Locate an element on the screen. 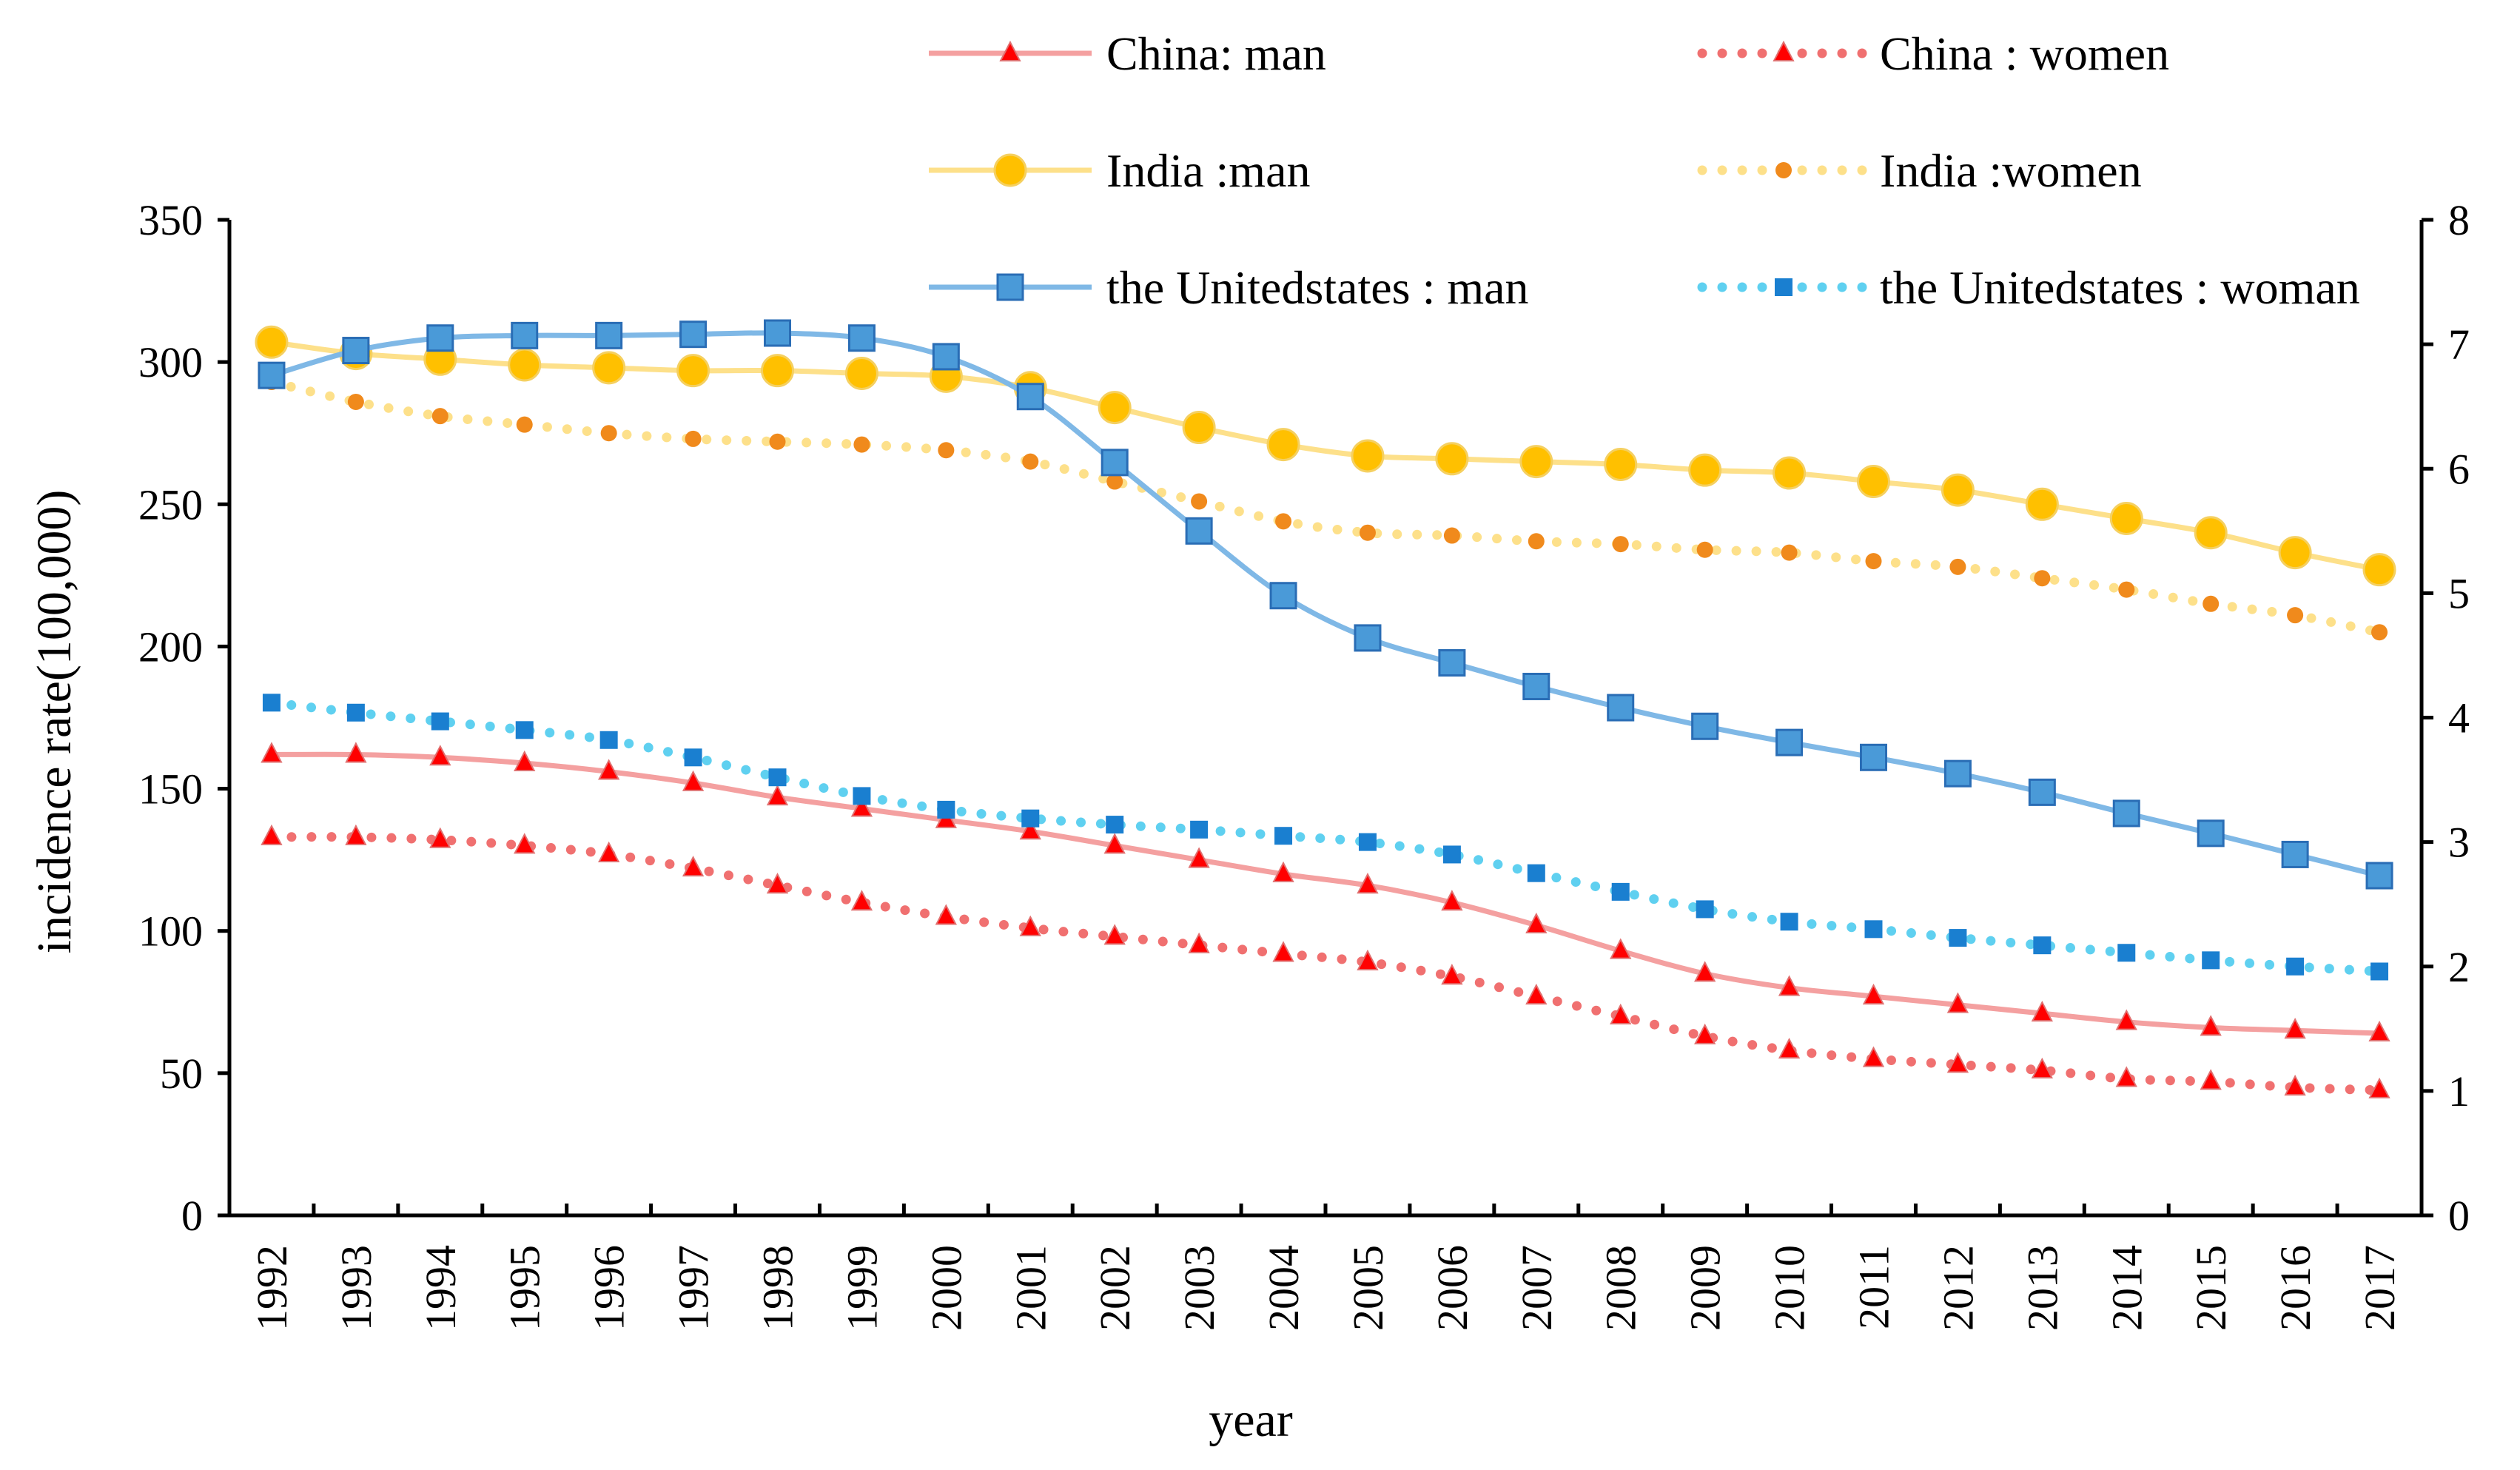  legend-entry: India :women is located at coordinates (1919, 170).